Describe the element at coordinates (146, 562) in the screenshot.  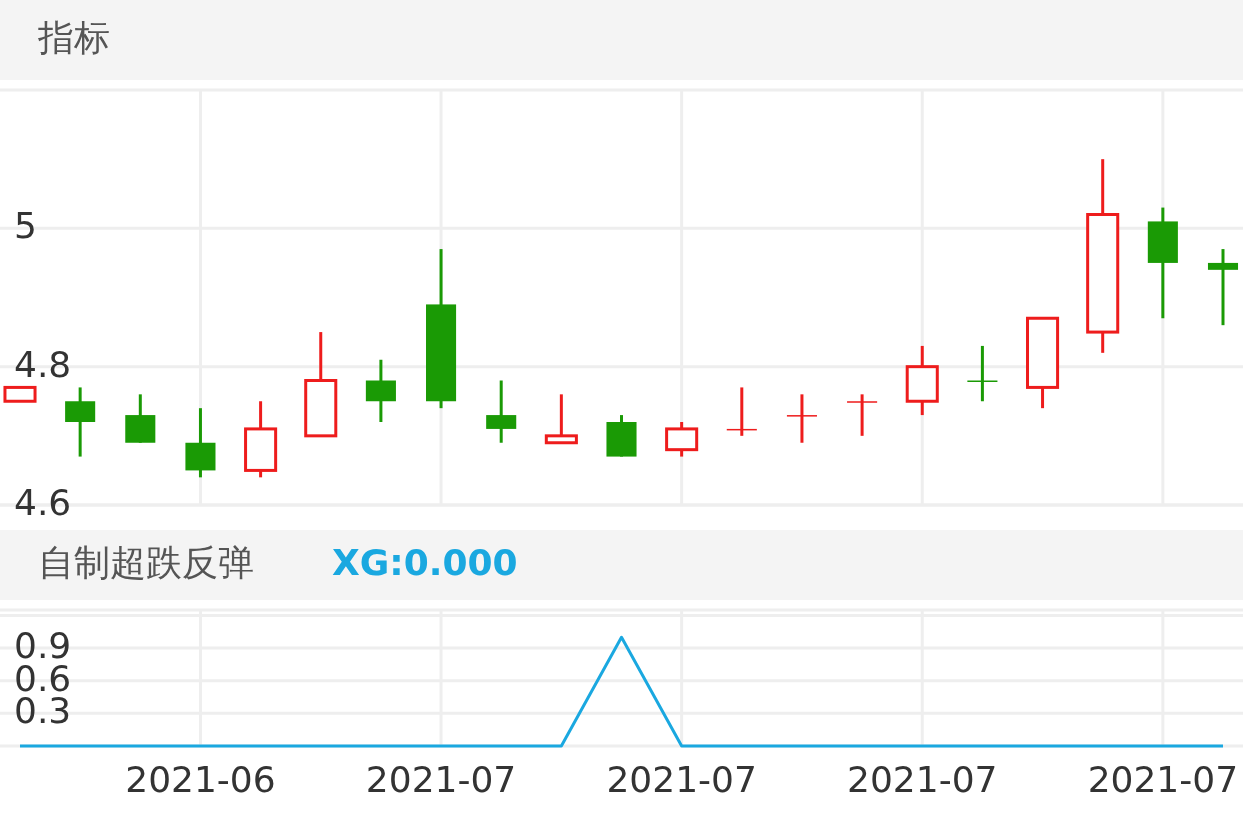
I see `chart-title: 自制超跌反弹` at that location.